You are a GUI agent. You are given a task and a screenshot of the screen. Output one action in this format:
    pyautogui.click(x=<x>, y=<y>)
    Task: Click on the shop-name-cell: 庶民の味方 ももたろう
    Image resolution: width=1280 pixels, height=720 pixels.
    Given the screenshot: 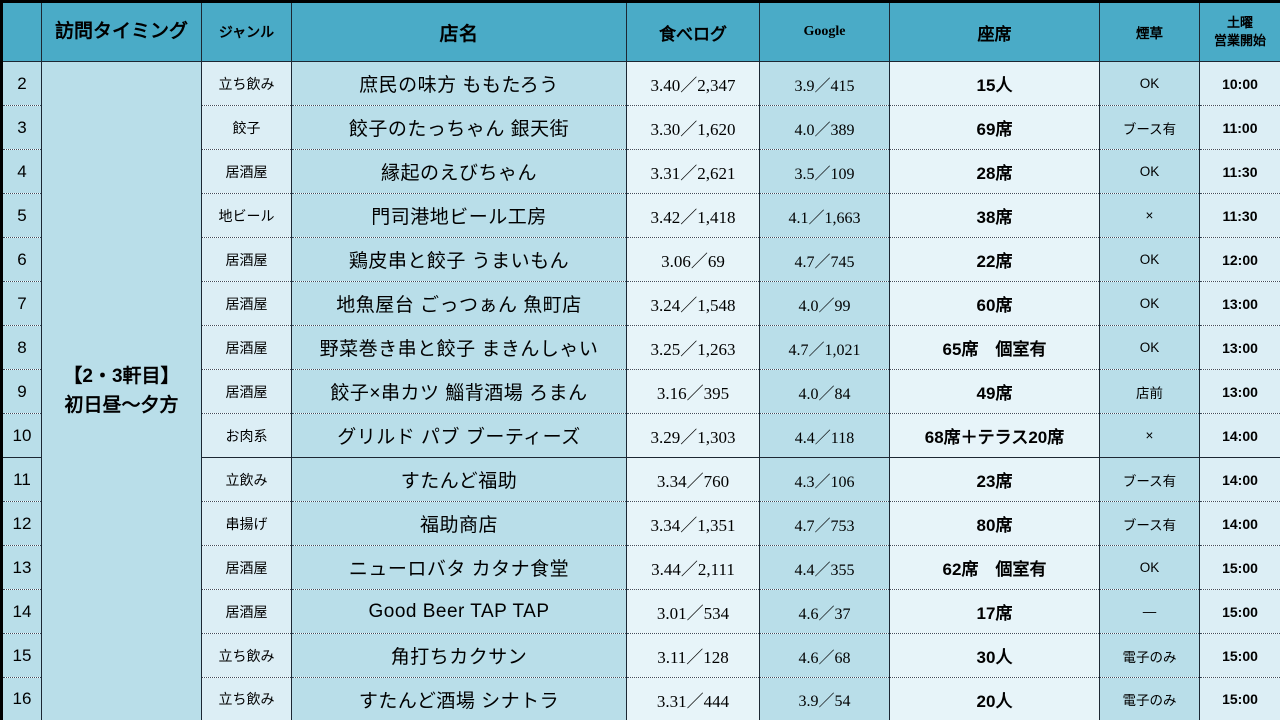 What is the action you would take?
    pyautogui.click(x=459, y=83)
    